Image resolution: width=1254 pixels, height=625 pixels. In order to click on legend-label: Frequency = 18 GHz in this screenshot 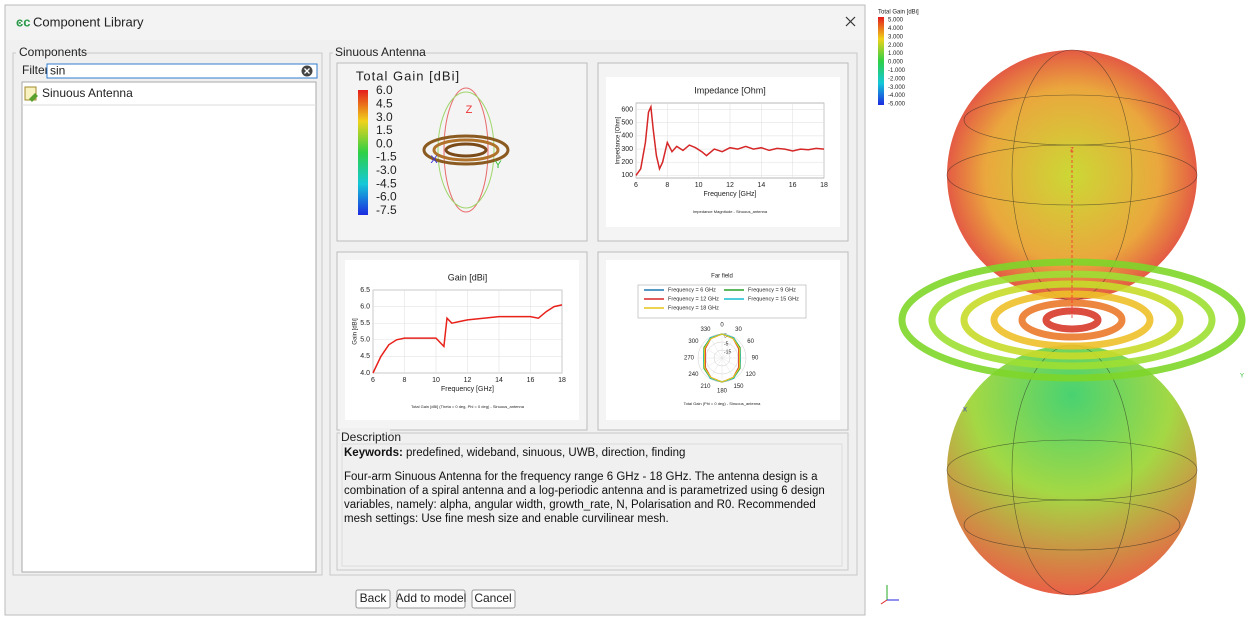, I will do `click(693, 308)`.